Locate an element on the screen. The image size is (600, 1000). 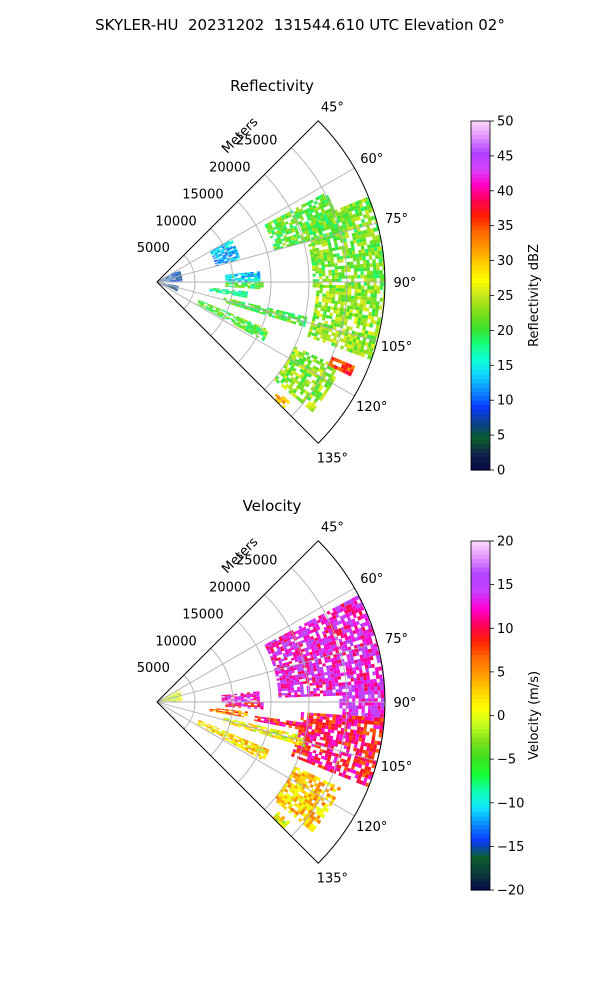
colorbar-tick-label: 5 is located at coordinates (501, 436).